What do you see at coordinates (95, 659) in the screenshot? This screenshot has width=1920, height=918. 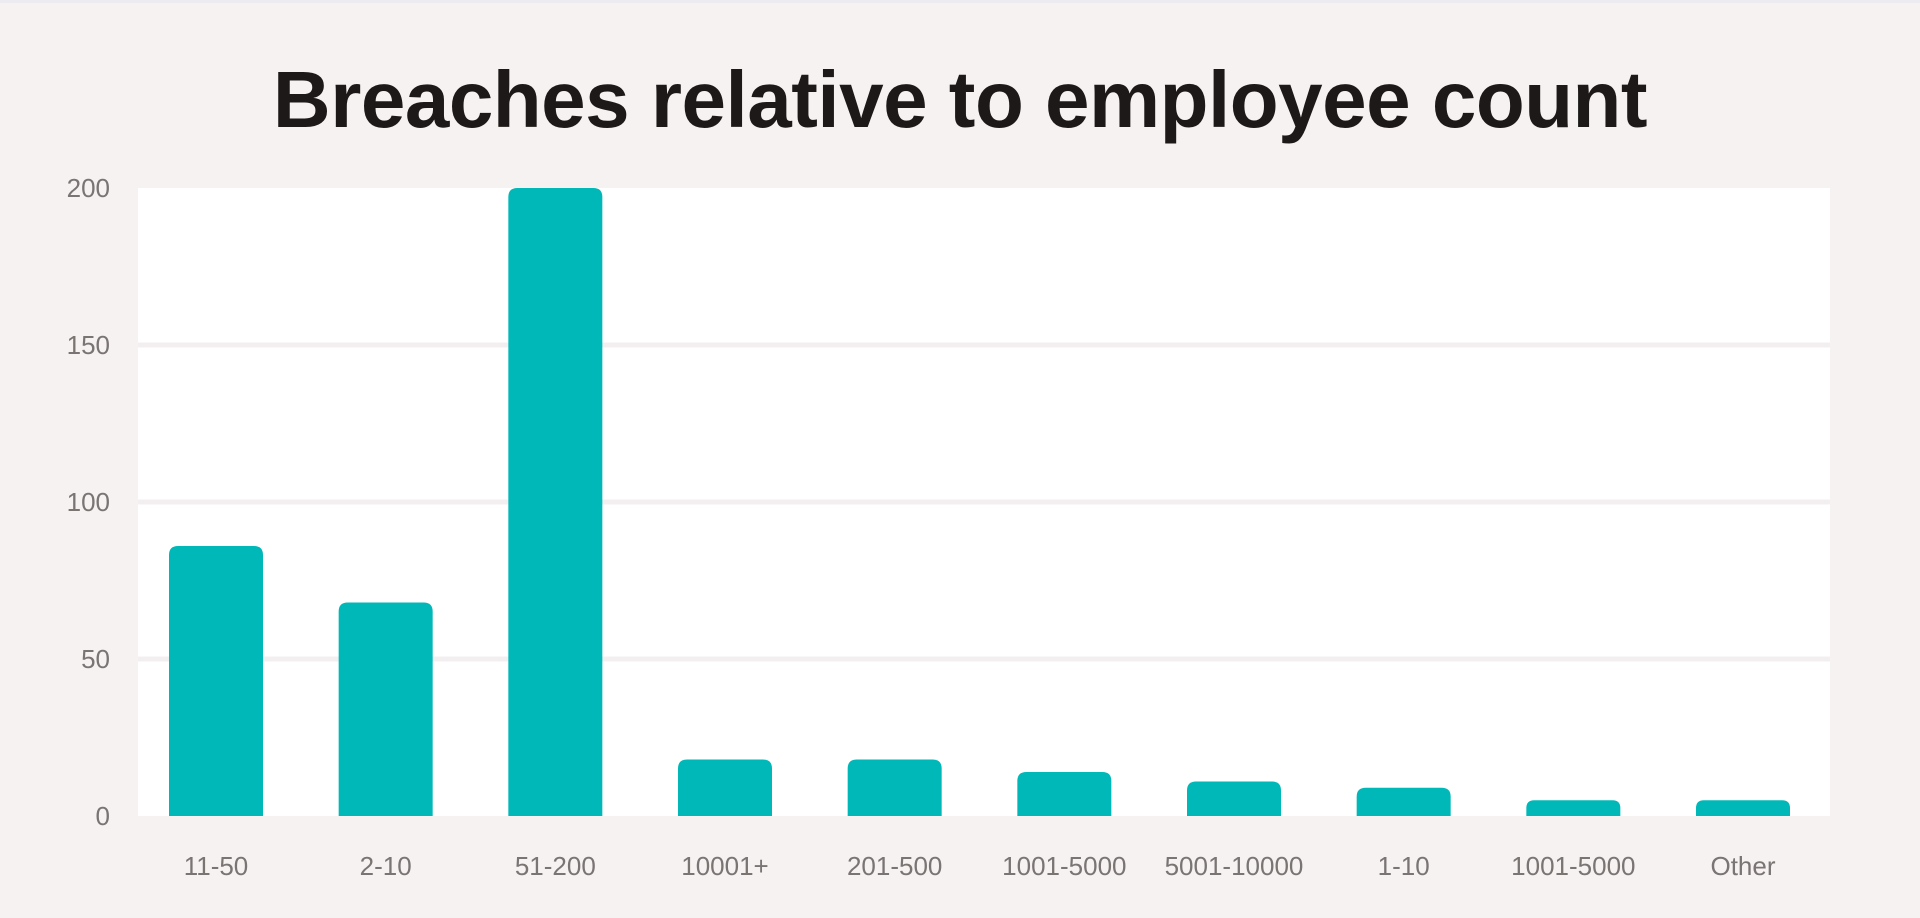 I see `y-tick-label: 50` at bounding box center [95, 659].